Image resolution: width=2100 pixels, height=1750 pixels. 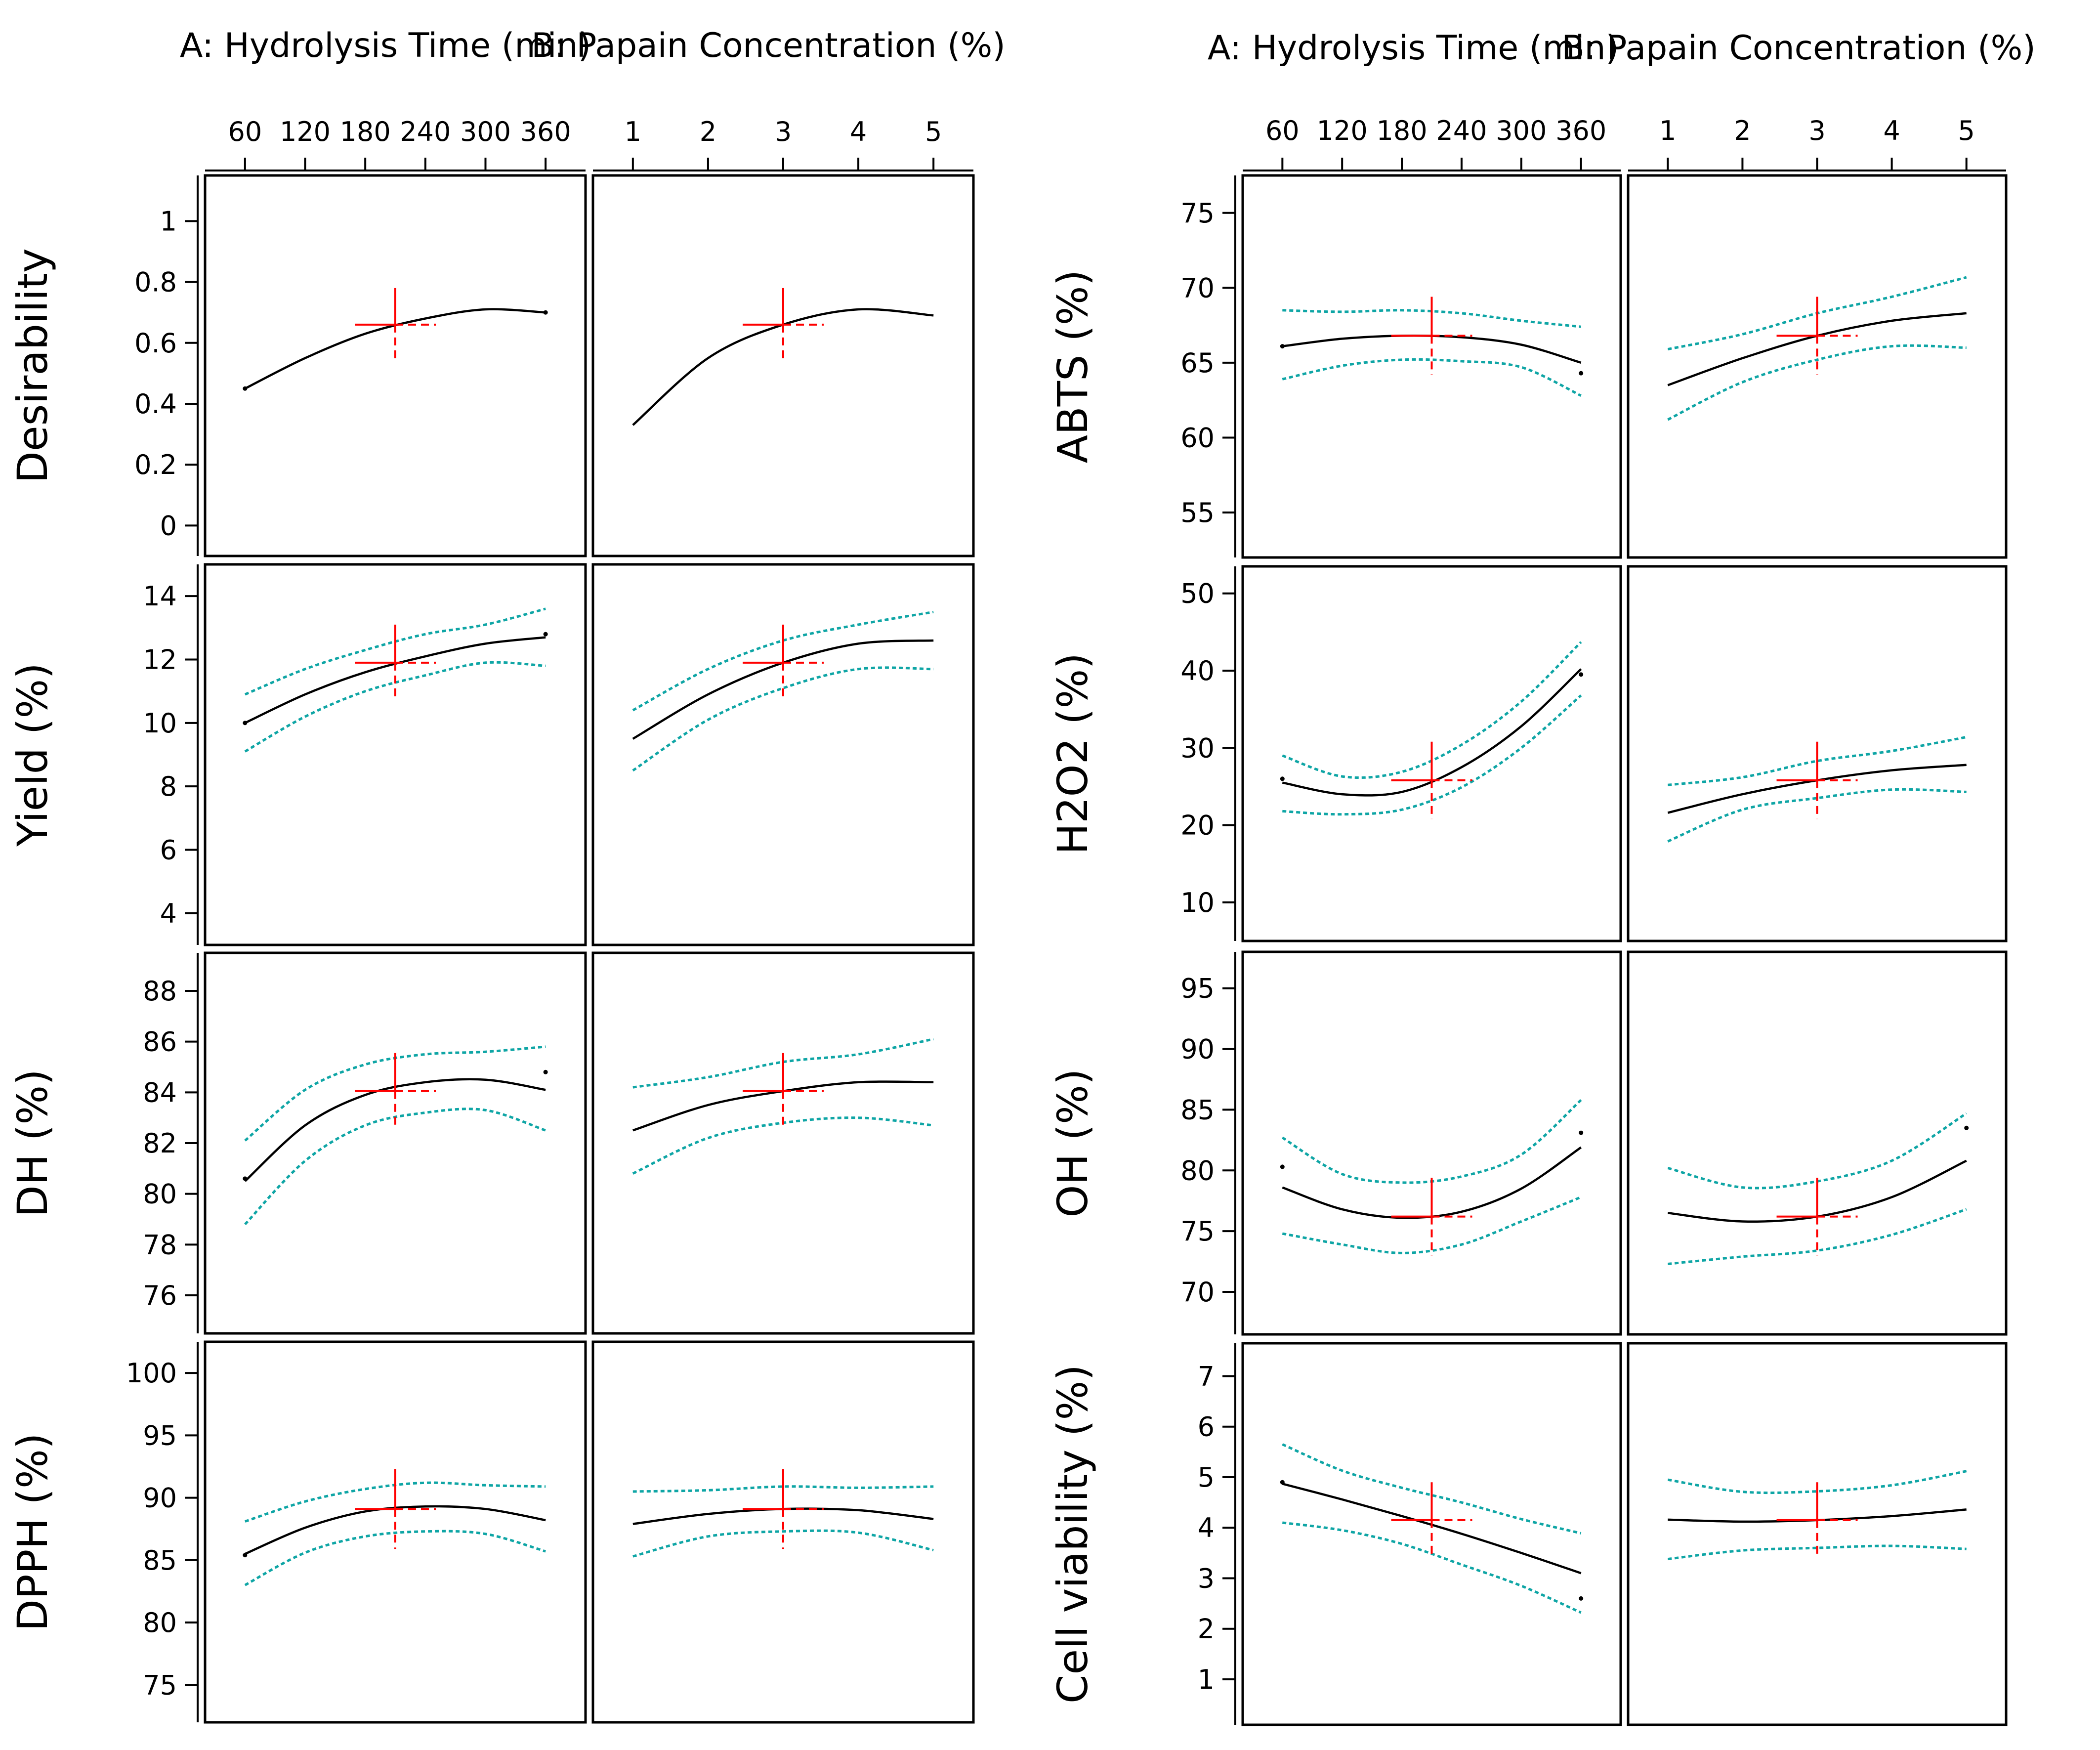 What do you see at coordinates (545, 635) in the screenshot?
I see `yield-a-design-point` at bounding box center [545, 635].